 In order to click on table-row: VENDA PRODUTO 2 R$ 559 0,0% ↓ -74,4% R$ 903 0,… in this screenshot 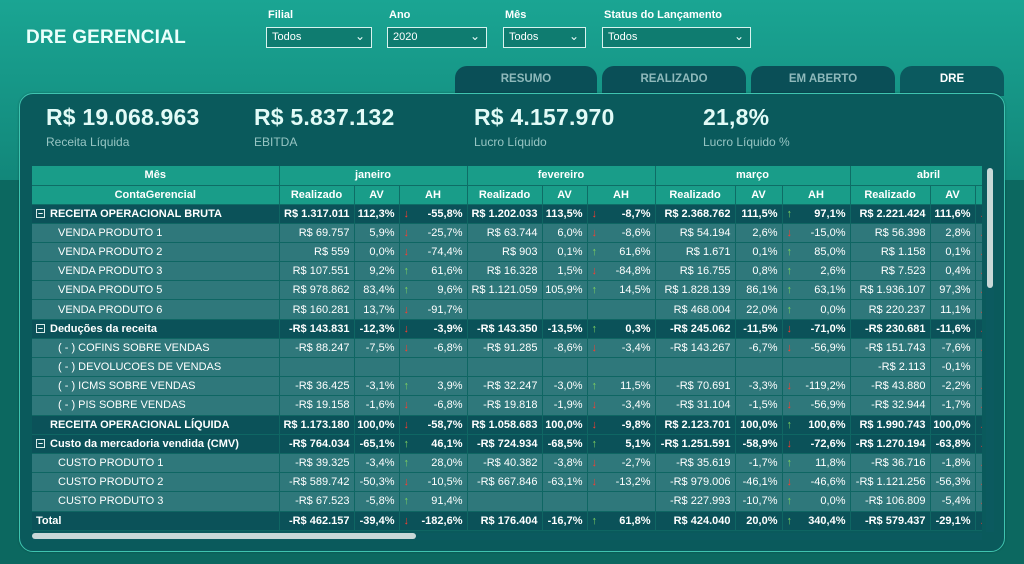, I will do `click(507, 252)`.